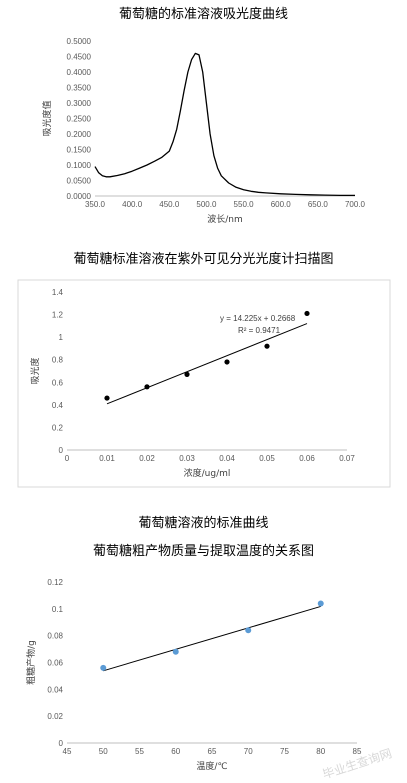  Describe the element at coordinates (139, 751) in the screenshot. I see `x-tick-label: 55` at that location.